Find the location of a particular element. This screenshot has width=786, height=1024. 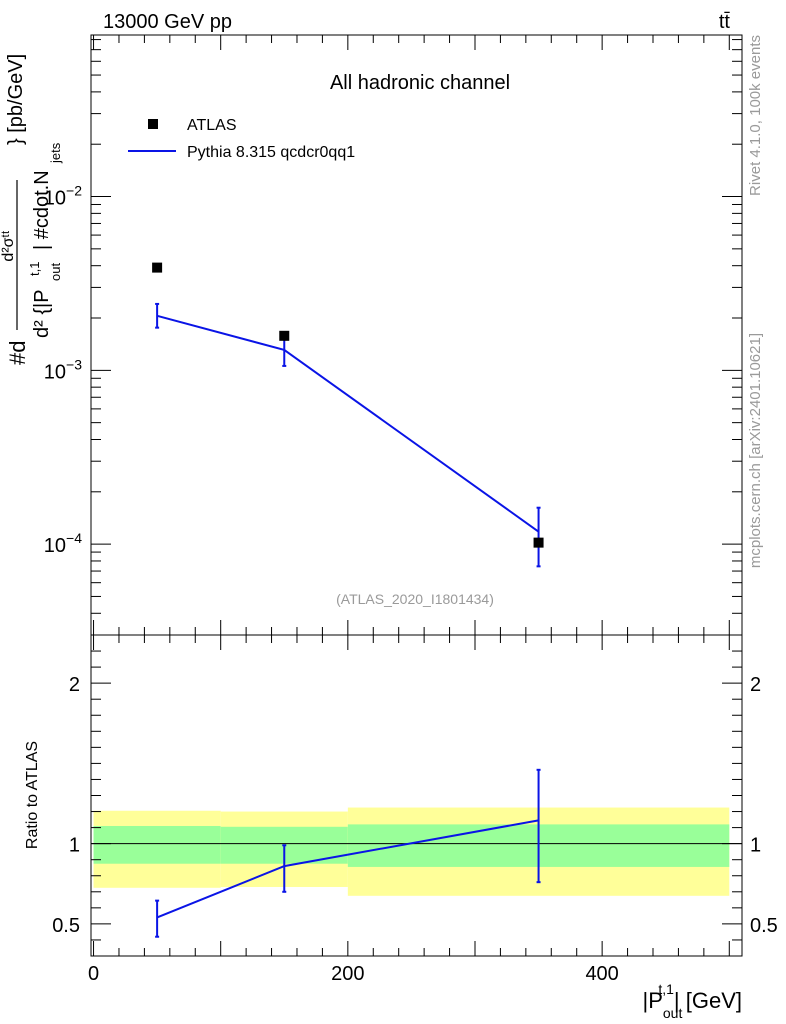

svg-text: out is located at coordinates (55, 272).